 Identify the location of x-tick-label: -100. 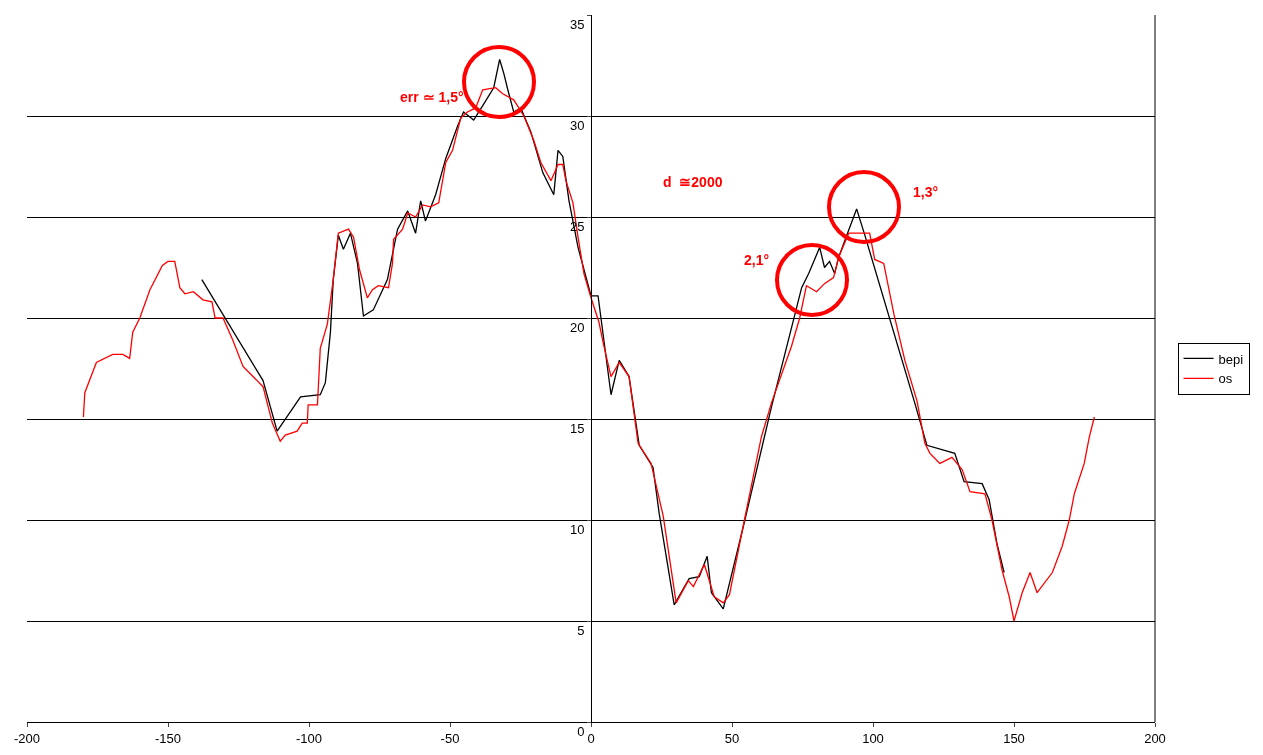
(309, 738).